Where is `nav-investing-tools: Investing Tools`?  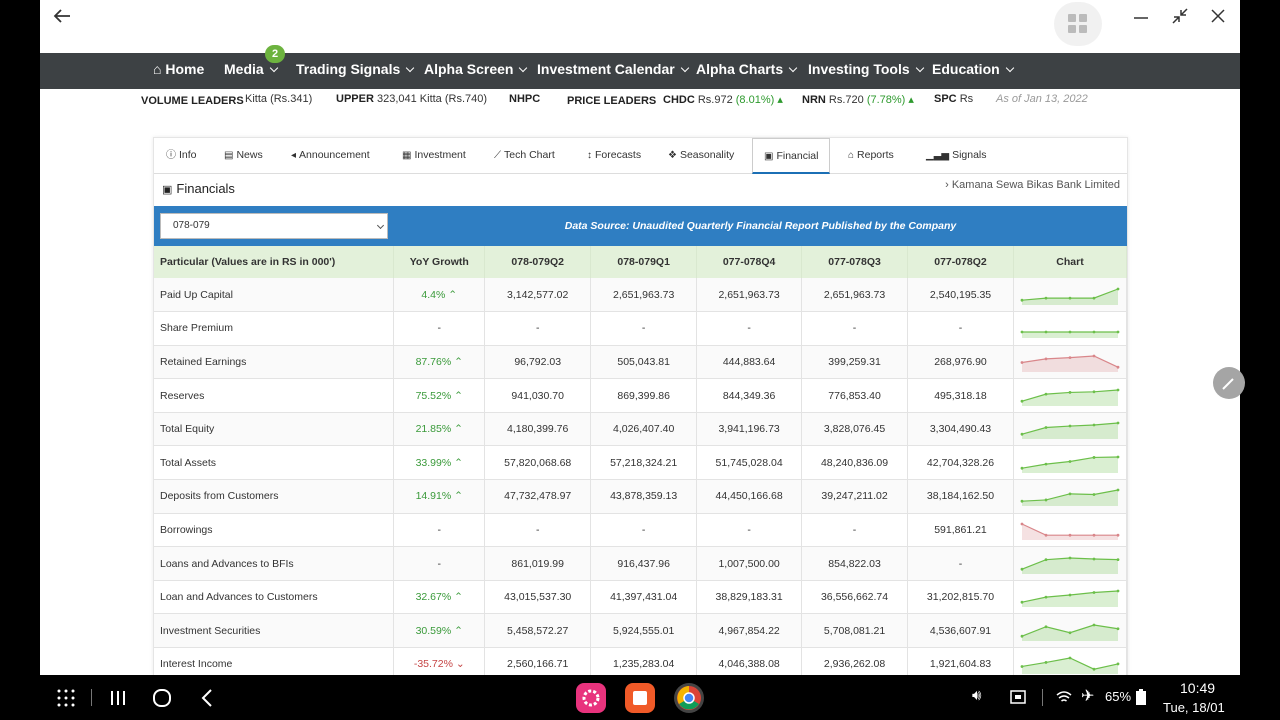 nav-investing-tools: Investing Tools is located at coordinates (866, 71).